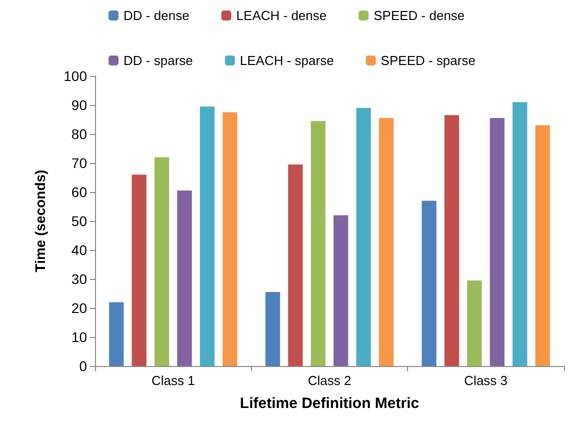 The height and width of the screenshot is (431, 584). What do you see at coordinates (76, 76) in the screenshot?
I see `y-tick-label: 100` at bounding box center [76, 76].